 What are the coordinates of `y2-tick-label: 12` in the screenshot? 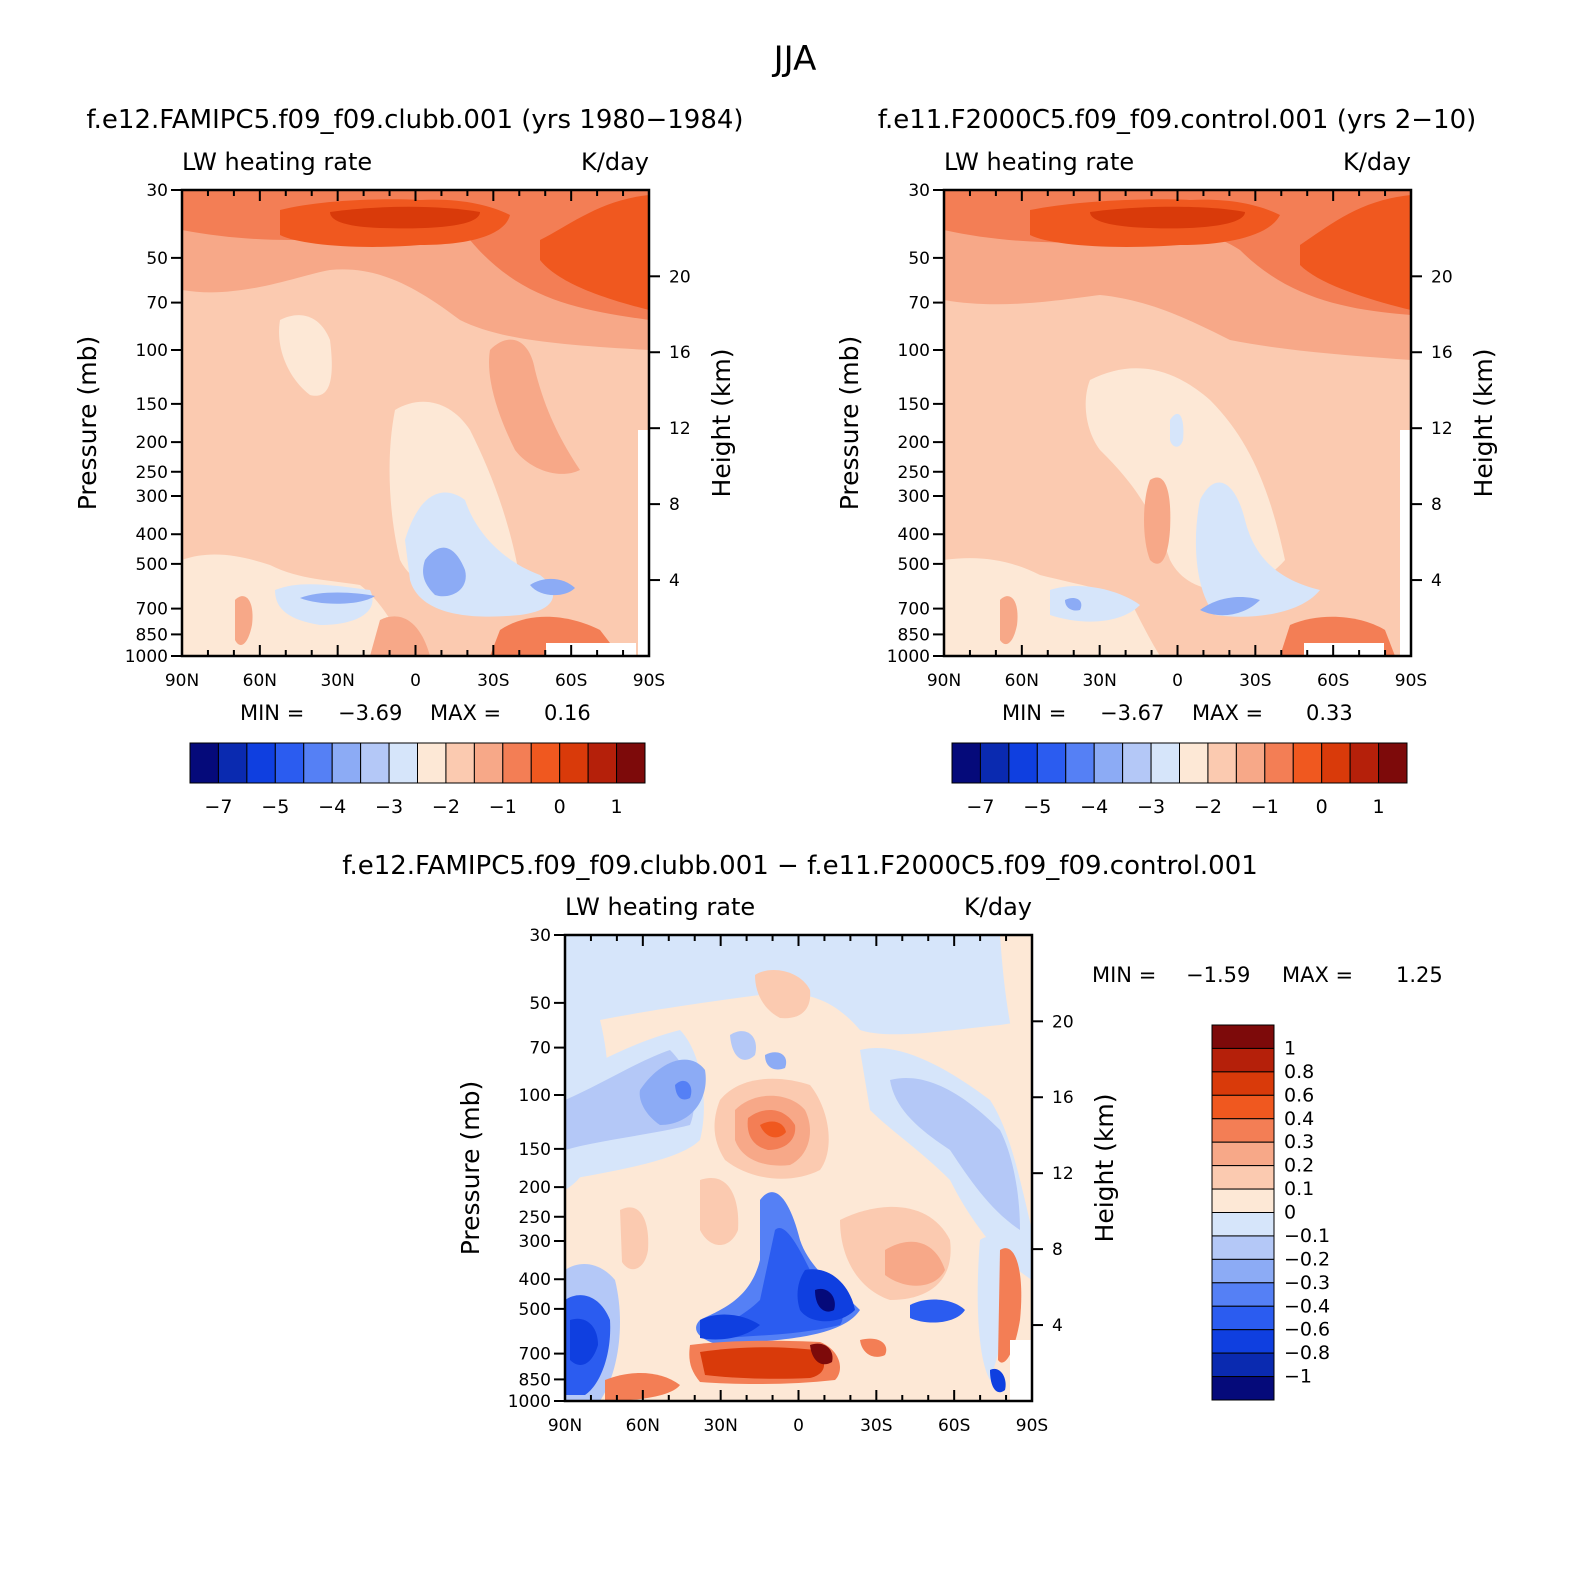 It's located at (680, 429).